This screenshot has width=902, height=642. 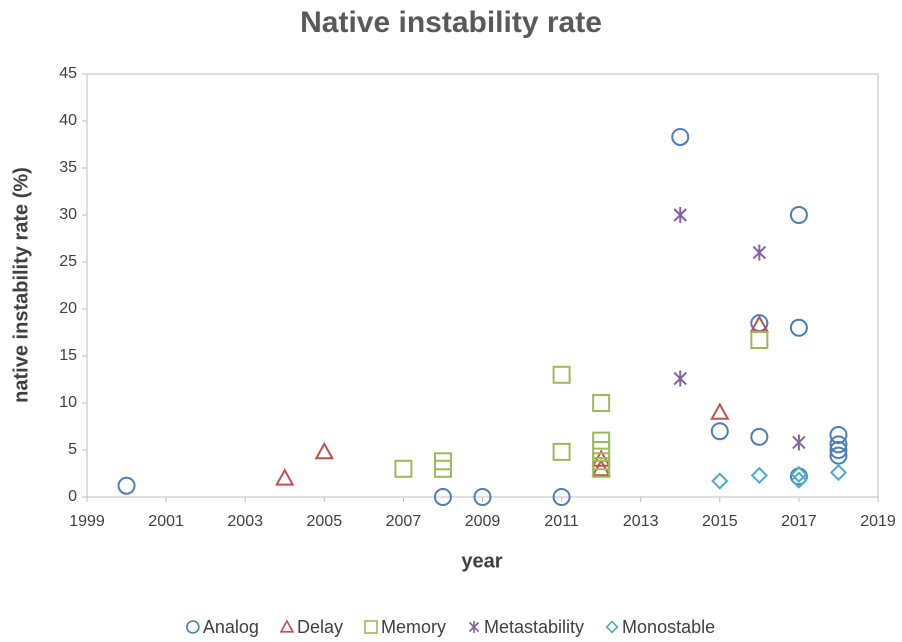 I want to click on x-axis-label: year, so click(x=481, y=561).